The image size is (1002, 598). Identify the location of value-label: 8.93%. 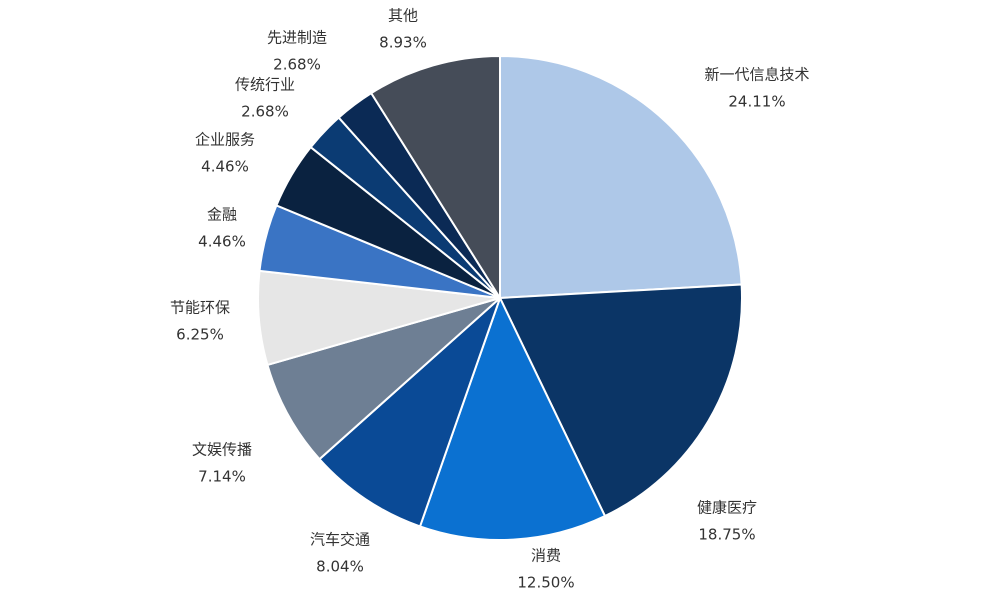
(403, 43).